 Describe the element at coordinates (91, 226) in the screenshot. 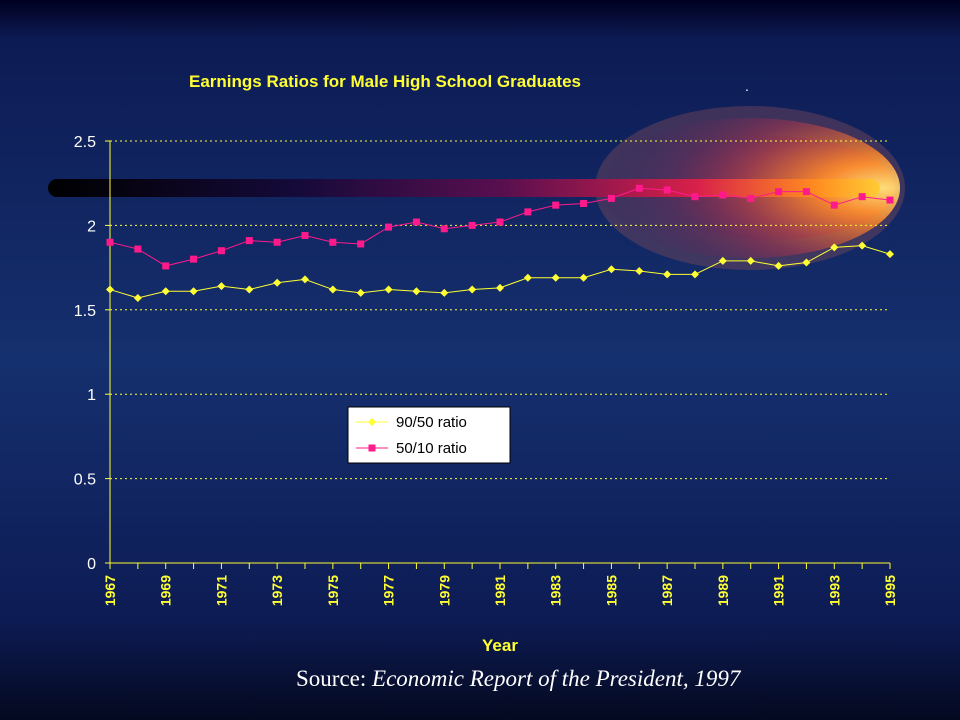

I see `y-tick-label: 2` at that location.